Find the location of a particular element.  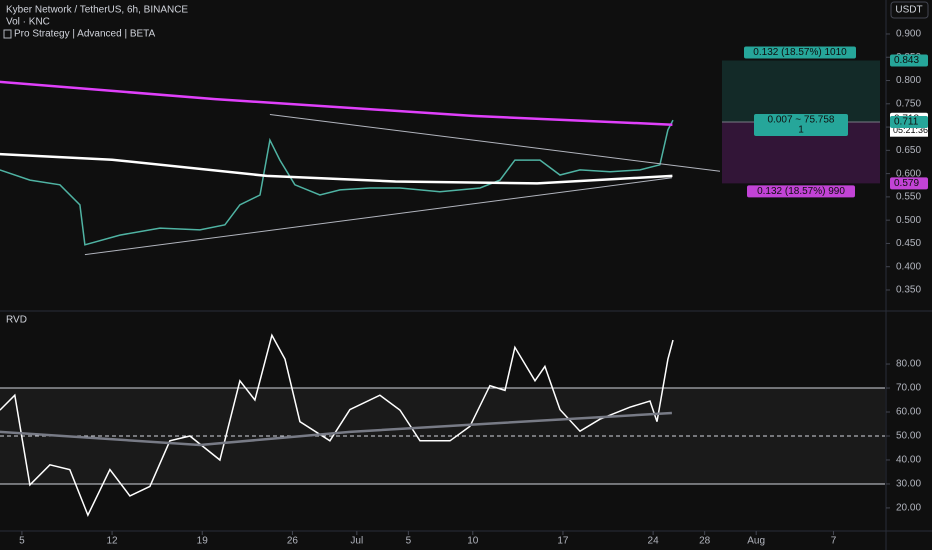

indicator-label: Pro Strategy | Advanced | BETA is located at coordinates (85, 34).